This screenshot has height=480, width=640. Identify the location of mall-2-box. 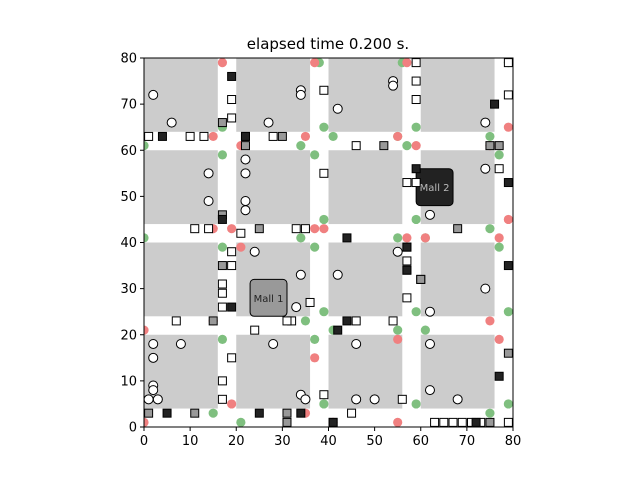
(434, 187).